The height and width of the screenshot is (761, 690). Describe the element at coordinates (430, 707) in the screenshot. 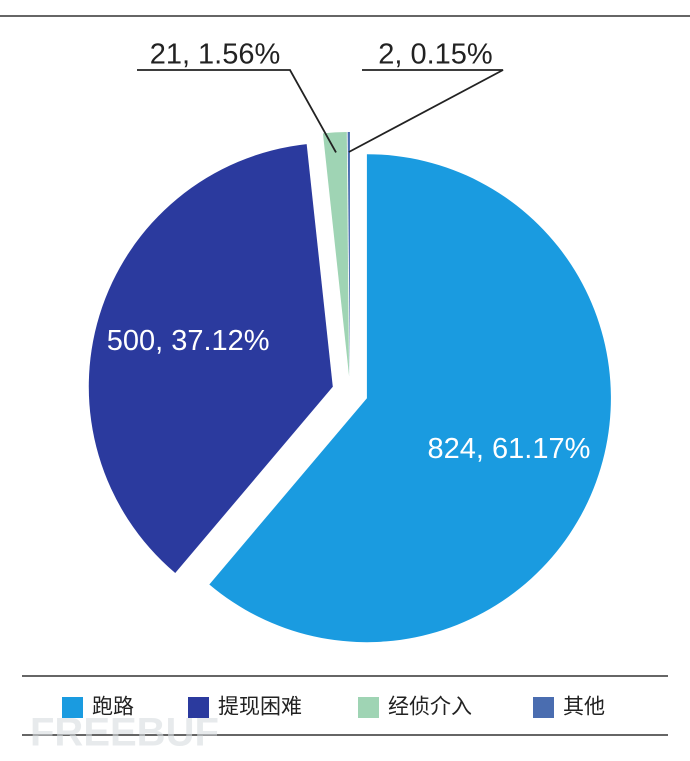

I see `legend-label: 经侦介入` at that location.